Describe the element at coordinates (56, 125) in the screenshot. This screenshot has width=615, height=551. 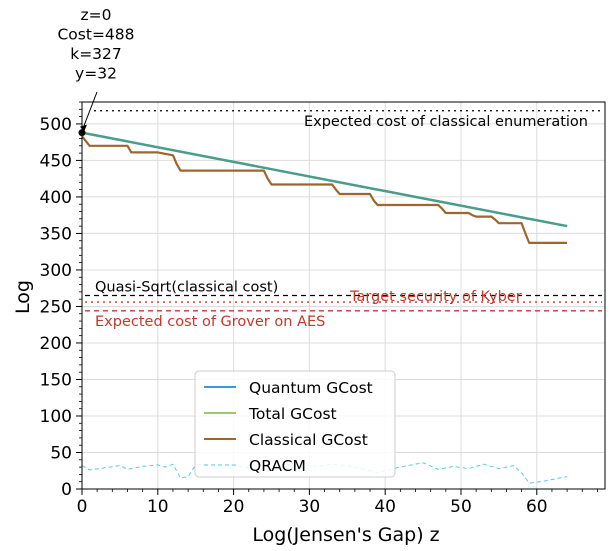
I see `y-tick-label: 500` at that location.